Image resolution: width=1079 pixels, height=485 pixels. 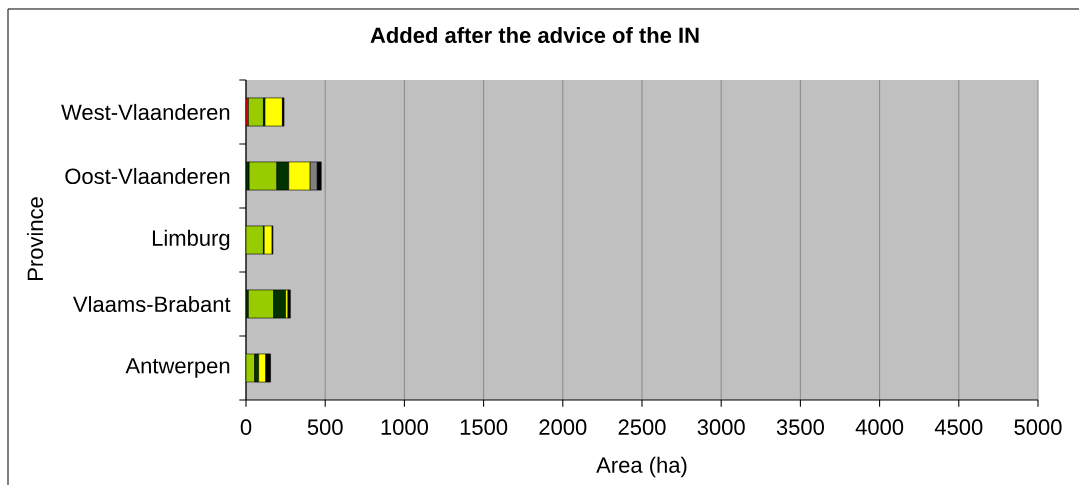 What do you see at coordinates (147, 176) in the screenshot?
I see `y-tick-label: Oost-Vlaanderen` at bounding box center [147, 176].